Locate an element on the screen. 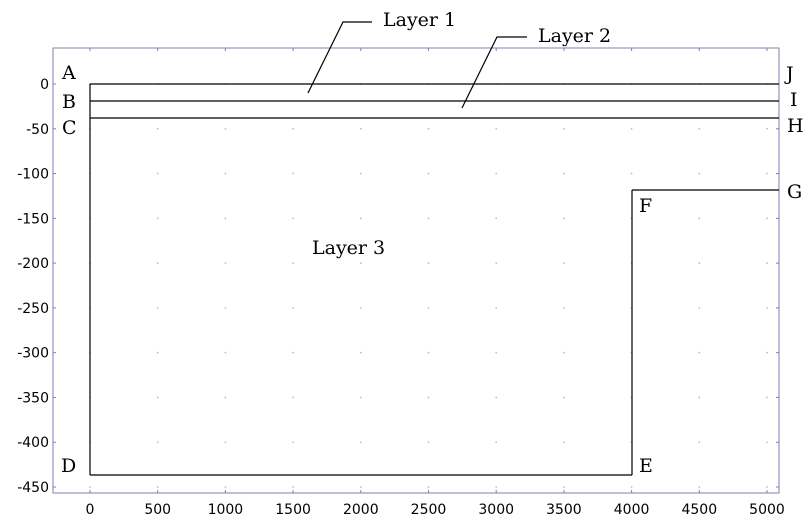 The height and width of the screenshot is (521, 808). corner-label-H: H is located at coordinates (795, 126).